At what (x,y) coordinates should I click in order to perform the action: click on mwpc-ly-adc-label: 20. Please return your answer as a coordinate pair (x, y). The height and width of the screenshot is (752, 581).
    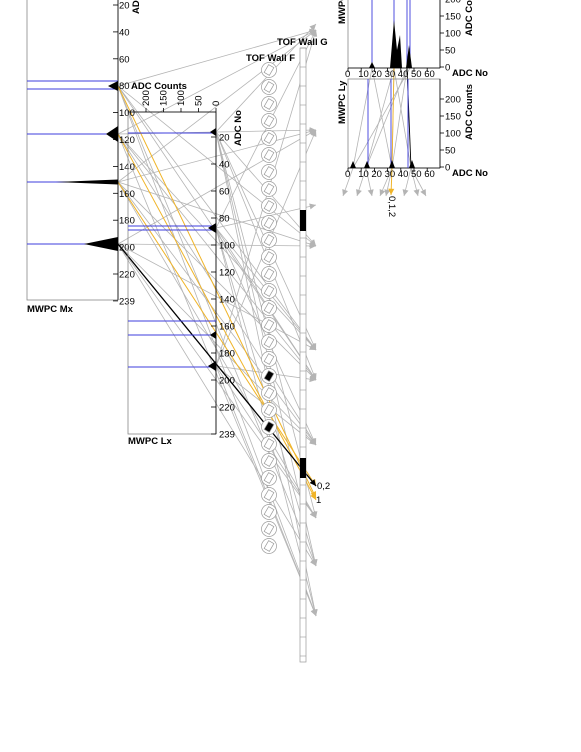
    Looking at the image, I should click on (376, 174).